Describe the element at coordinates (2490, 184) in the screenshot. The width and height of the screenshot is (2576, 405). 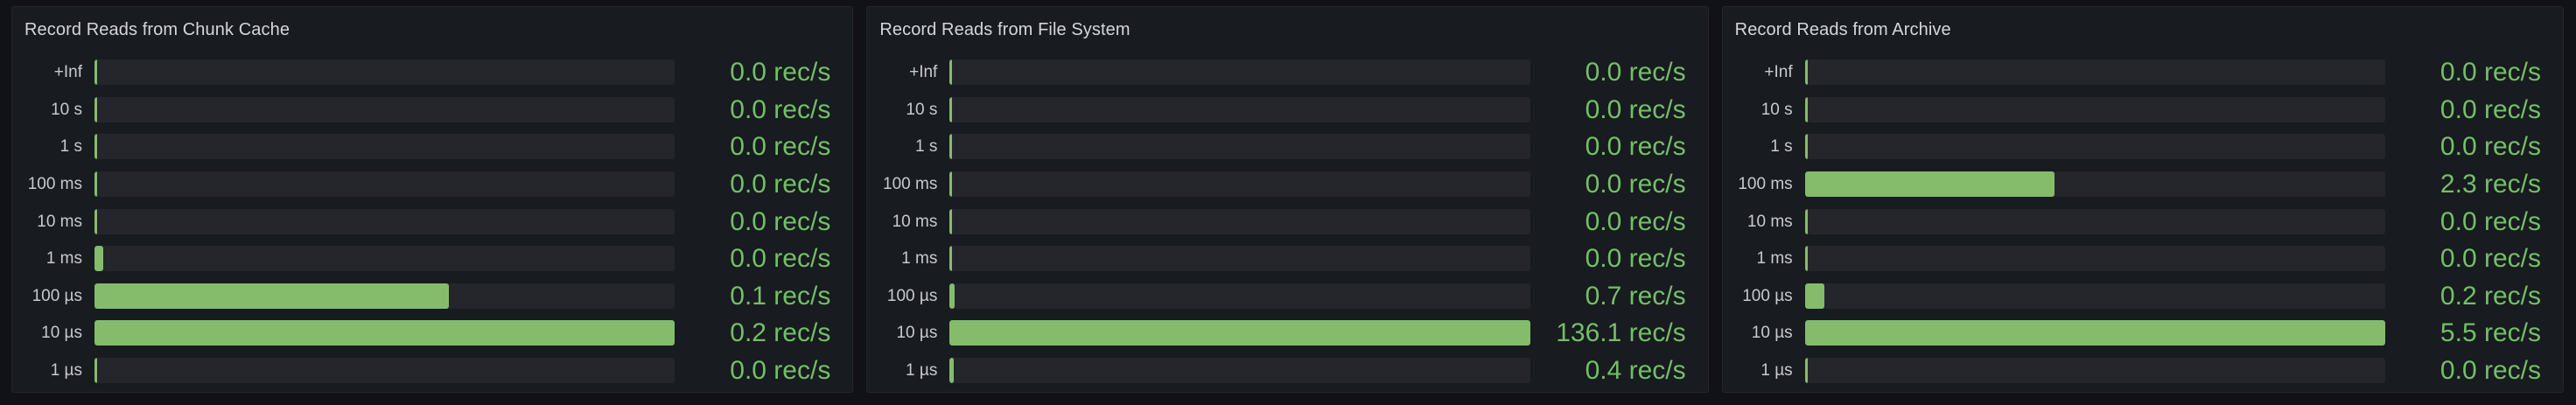
I see `gauge-value: 2.3 rec/s` at that location.